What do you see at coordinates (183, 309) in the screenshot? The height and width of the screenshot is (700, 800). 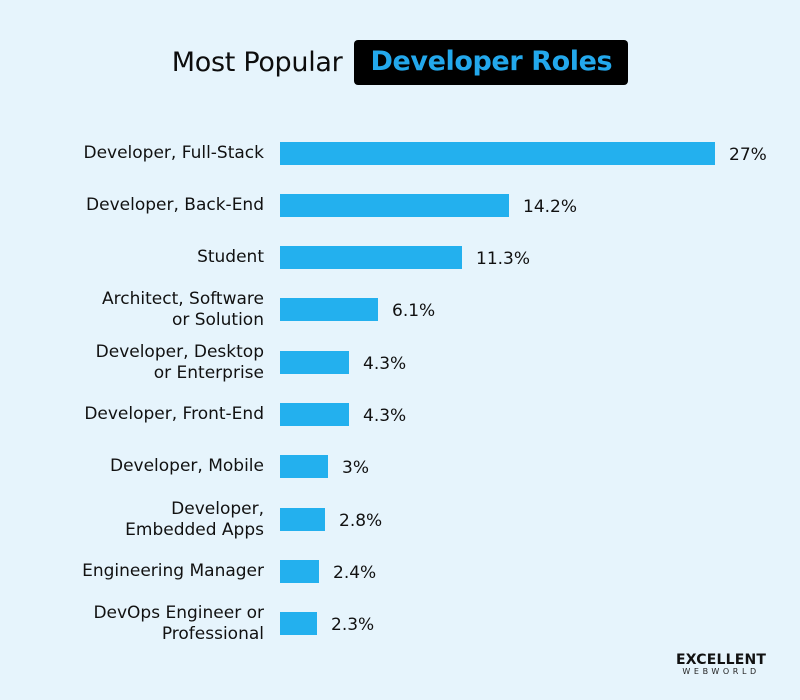 I see `category-label: Architect, Software or Solution` at bounding box center [183, 309].